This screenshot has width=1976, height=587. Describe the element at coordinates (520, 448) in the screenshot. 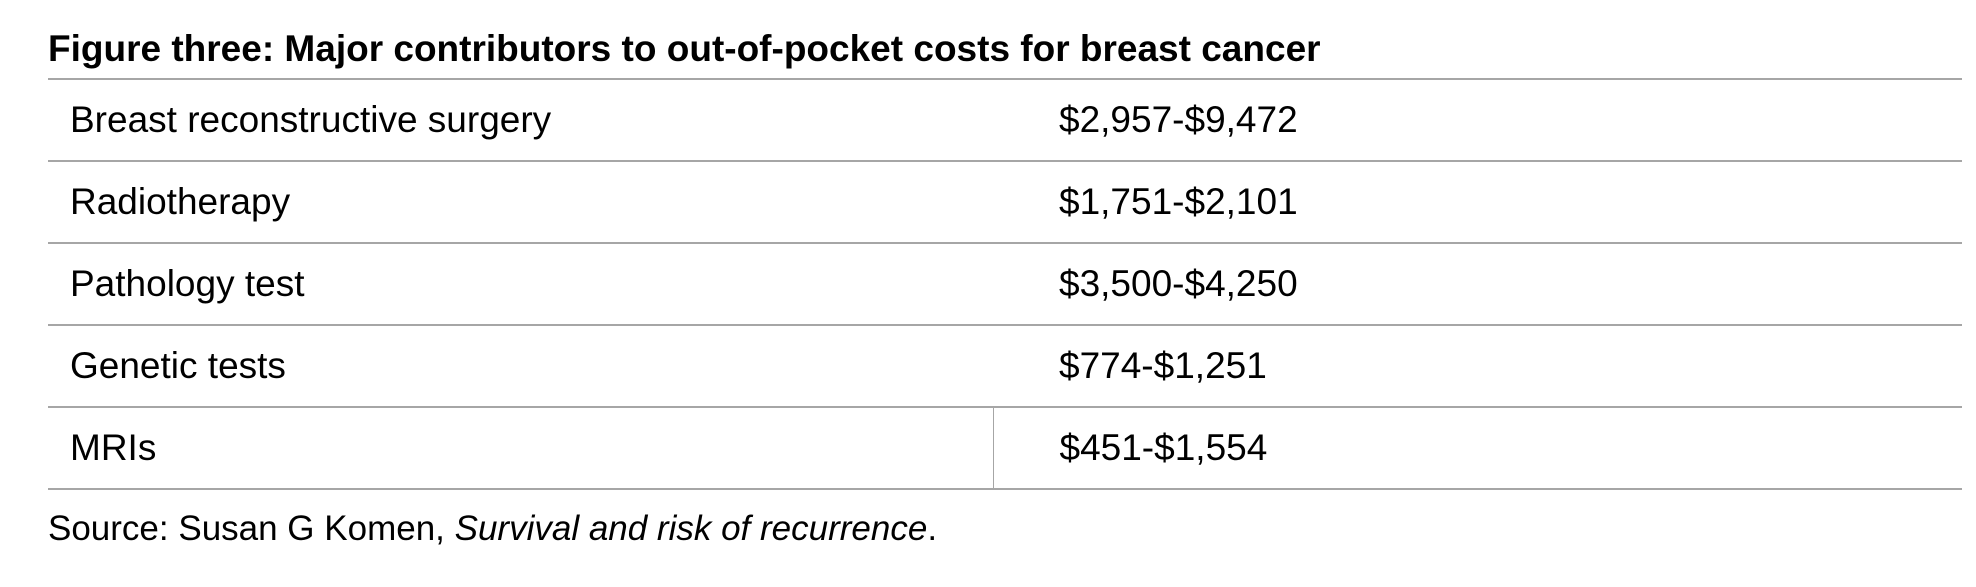

I see `item-cell: MRIs` at that location.